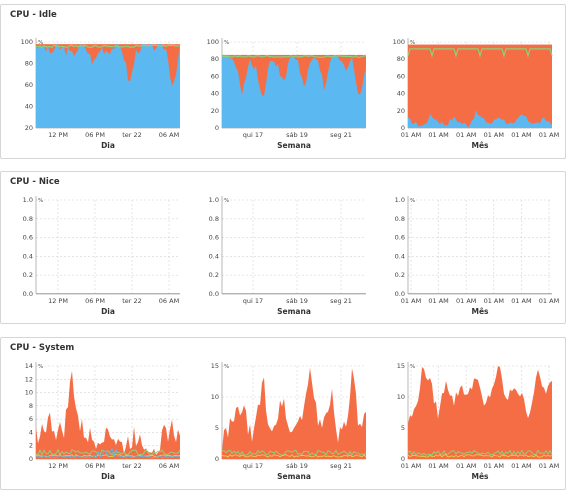  What do you see at coordinates (35, 182) in the screenshot?
I see `panel-title: CPU - Nice` at bounding box center [35, 182].